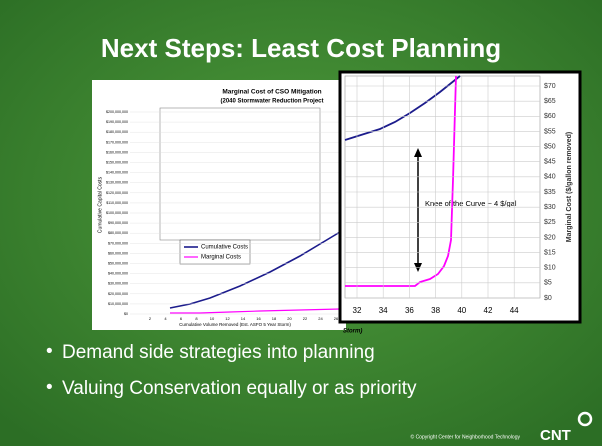  I want to click on bullet: Demand side strategies into planning, so click(218, 352).